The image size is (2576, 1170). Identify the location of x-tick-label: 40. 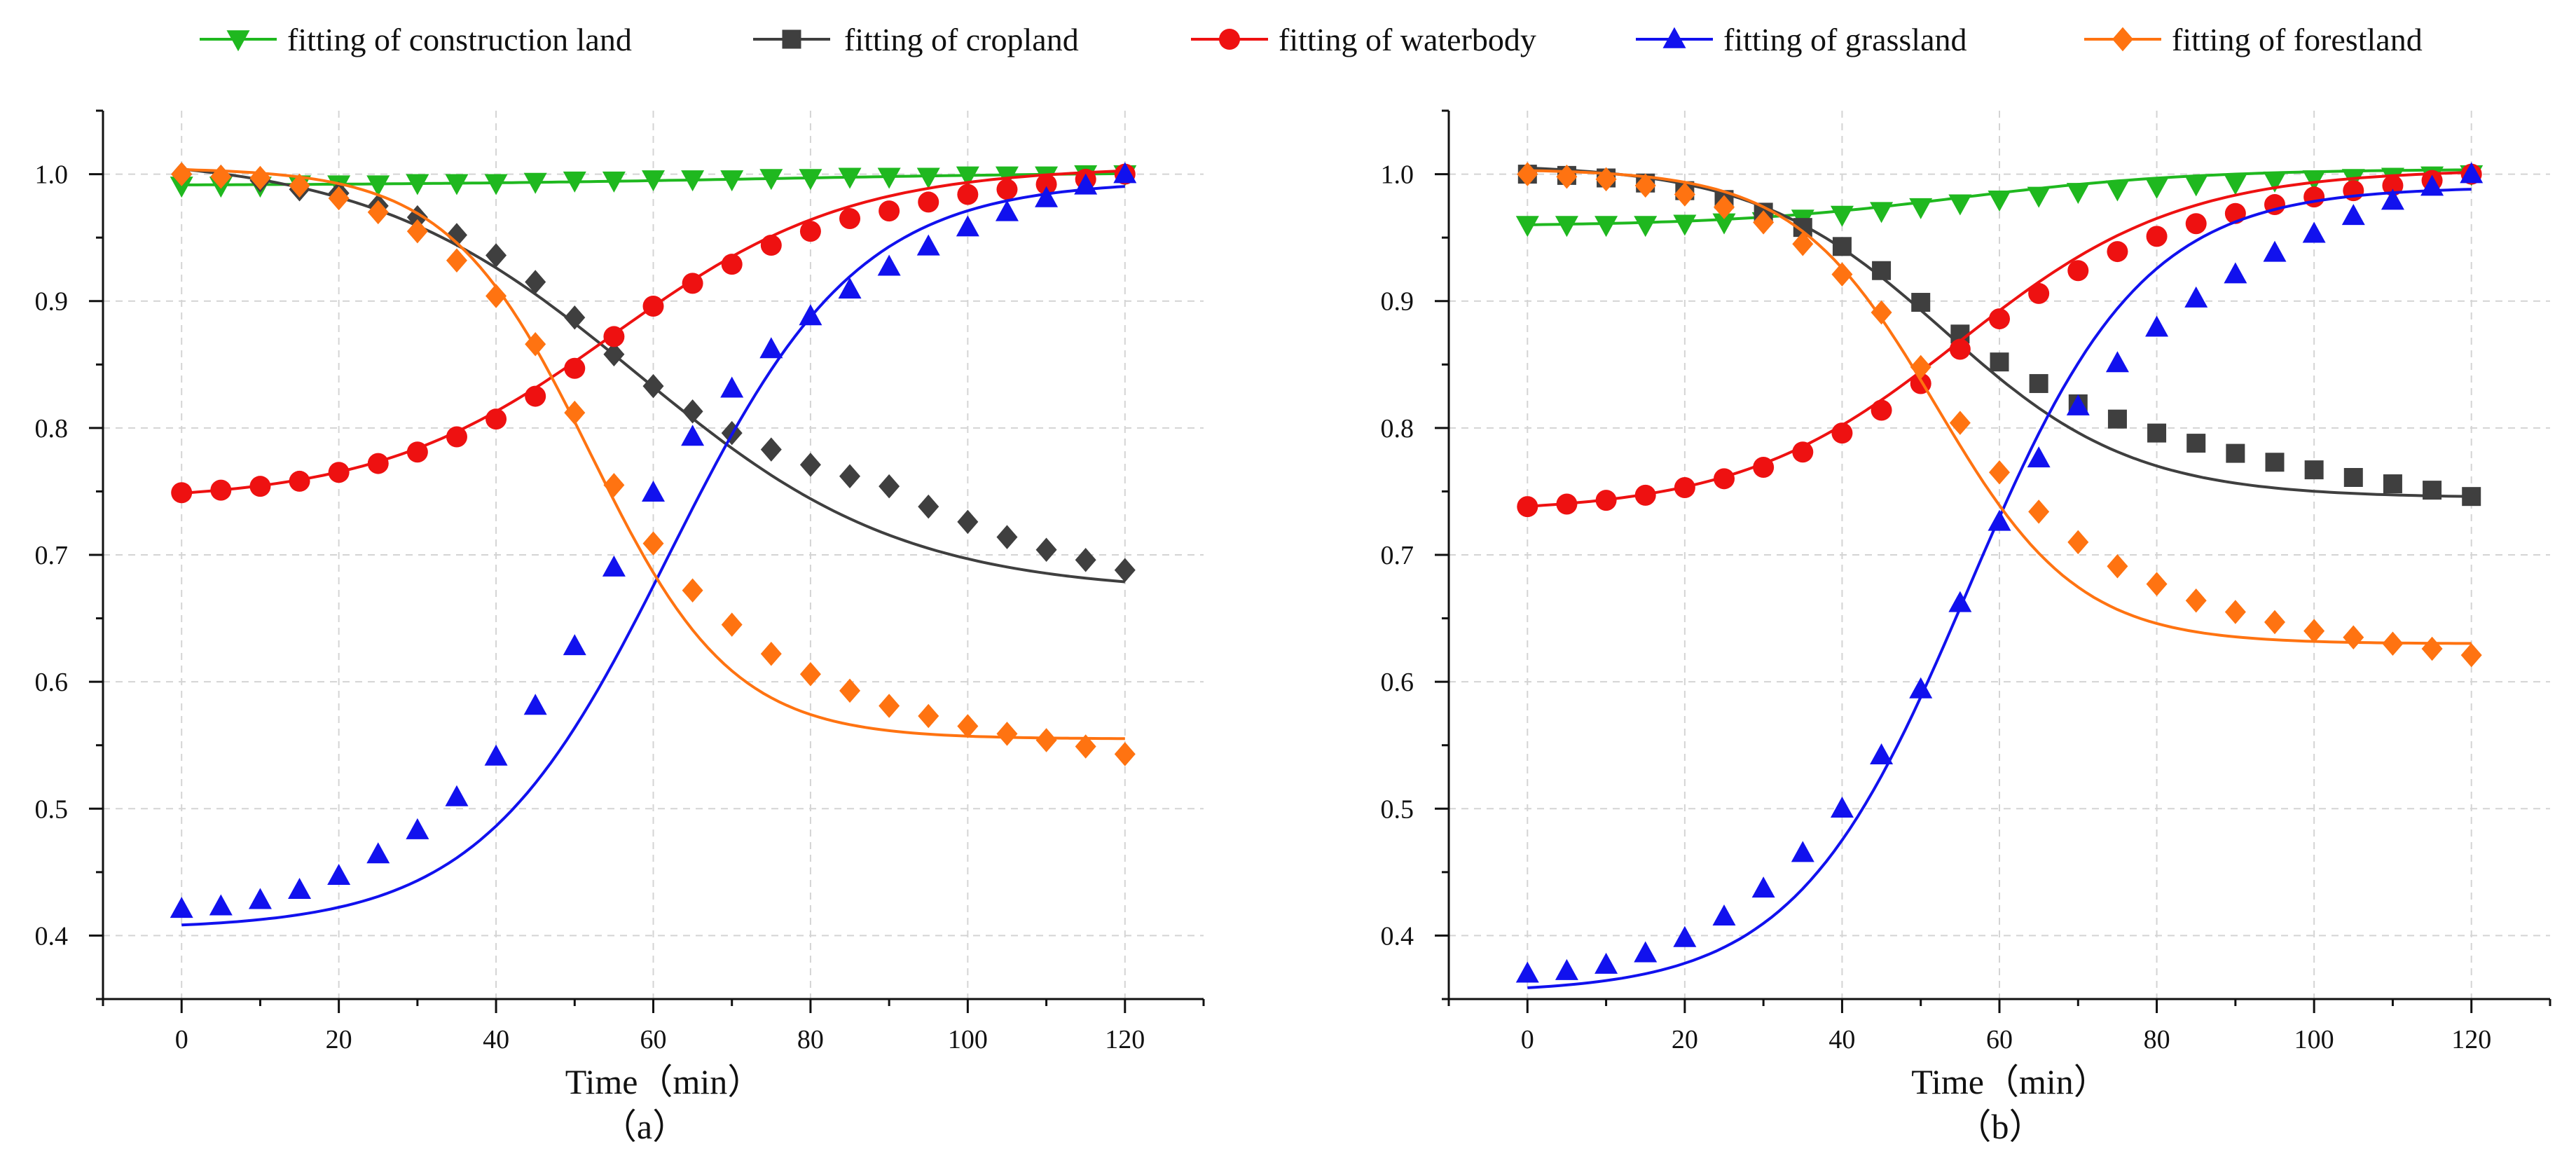
(496, 1039).